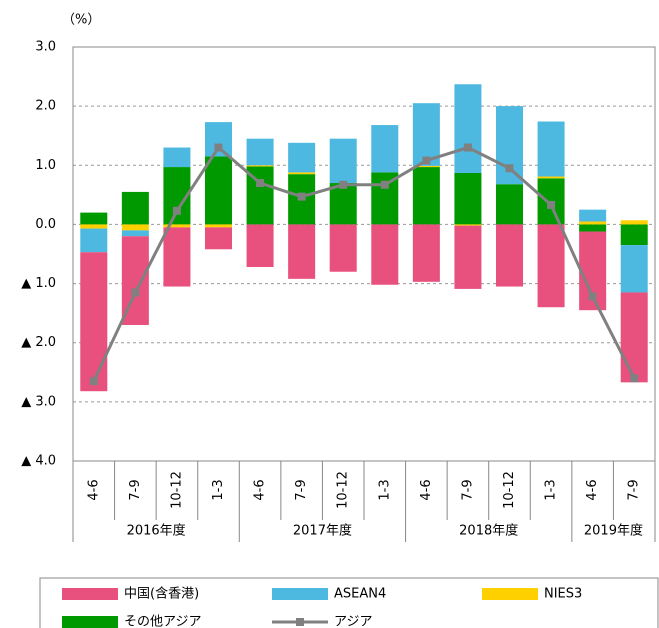 This screenshot has width=659, height=628. I want to click on group-label: 2019年度, so click(613, 531).